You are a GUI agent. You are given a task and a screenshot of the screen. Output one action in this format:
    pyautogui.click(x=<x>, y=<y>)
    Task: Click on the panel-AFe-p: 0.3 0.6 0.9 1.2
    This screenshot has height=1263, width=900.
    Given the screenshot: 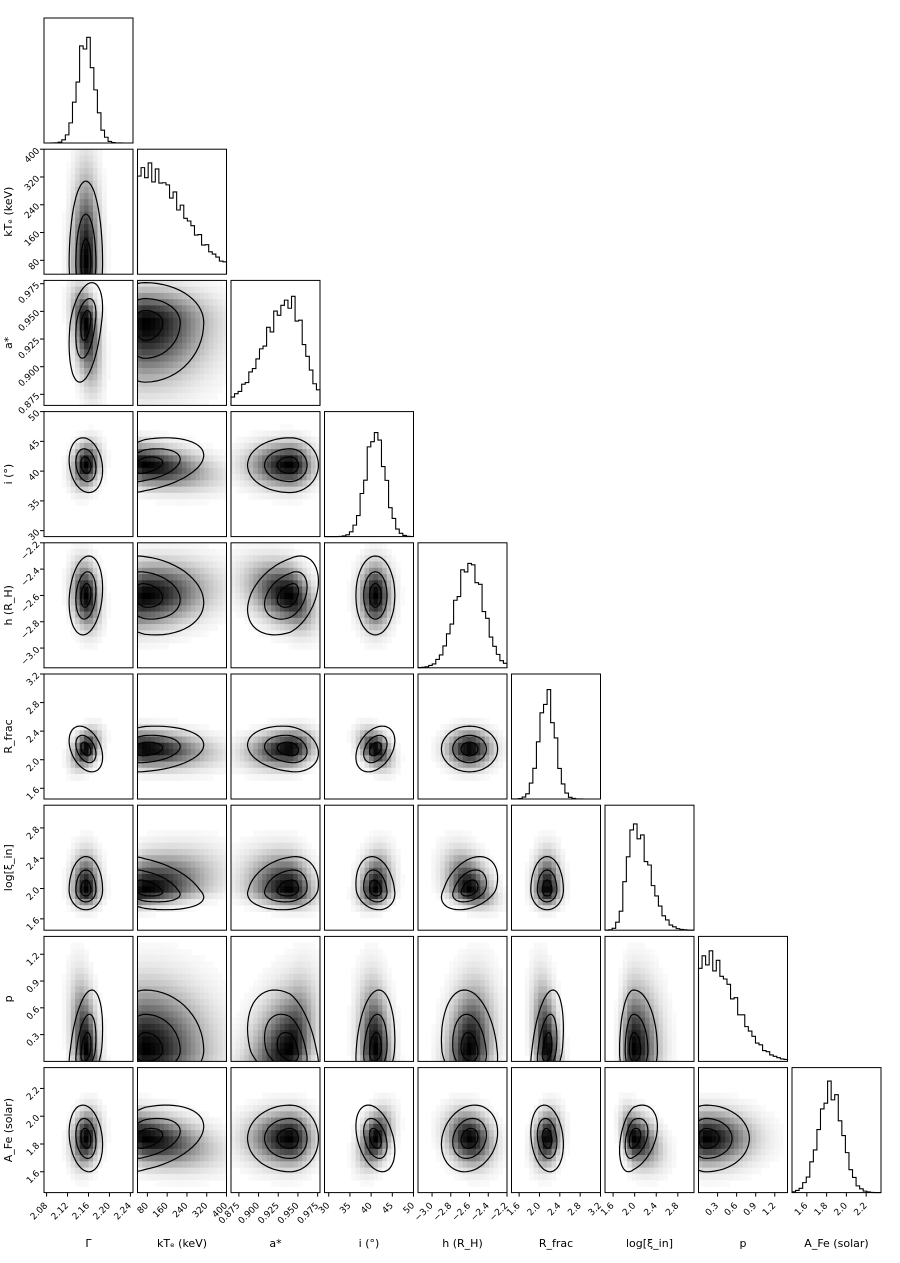 What is the action you would take?
    pyautogui.click(x=743, y=1142)
    